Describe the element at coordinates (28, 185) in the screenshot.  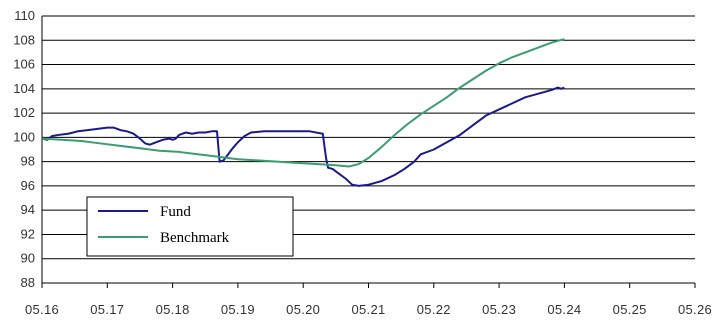
I see `y-tick-label: 96` at that location.